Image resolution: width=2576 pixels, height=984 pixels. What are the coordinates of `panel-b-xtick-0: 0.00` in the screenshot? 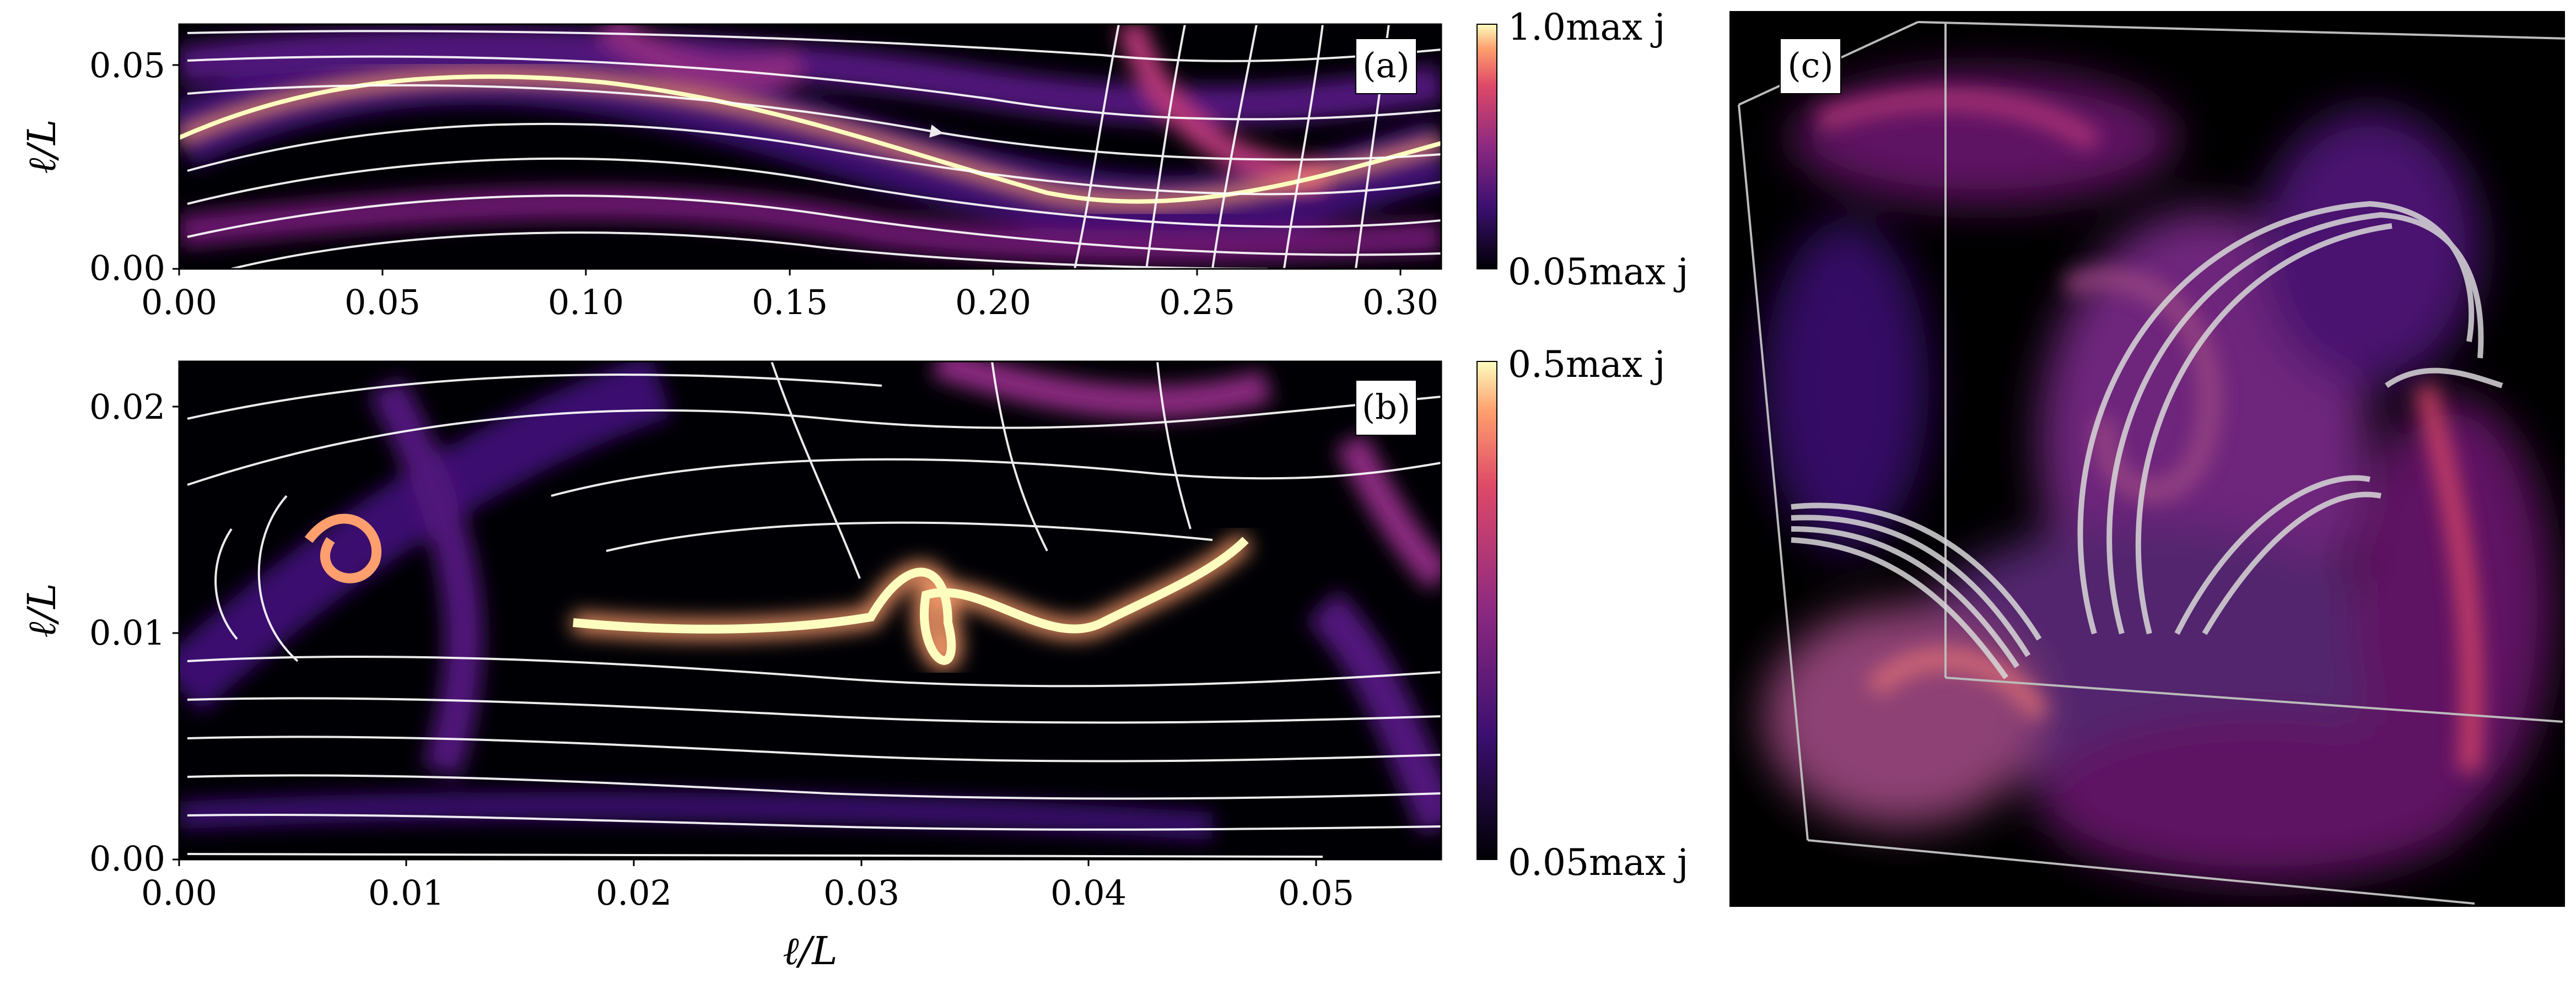 It's located at (179, 893).